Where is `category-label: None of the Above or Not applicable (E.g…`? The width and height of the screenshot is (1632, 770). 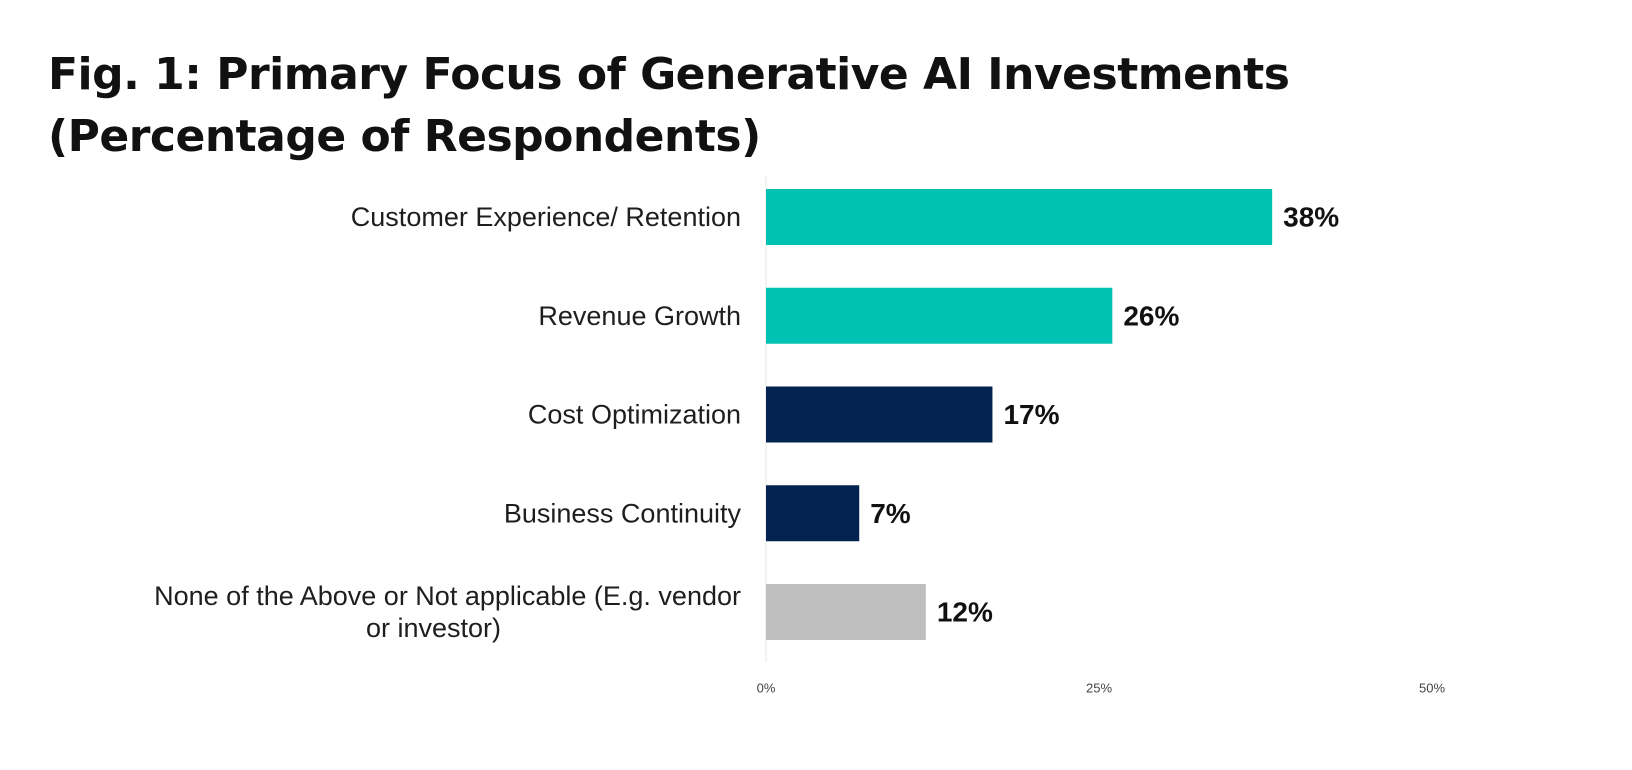 category-label: None of the Above or Not applicable (E.g… is located at coordinates (447, 612).